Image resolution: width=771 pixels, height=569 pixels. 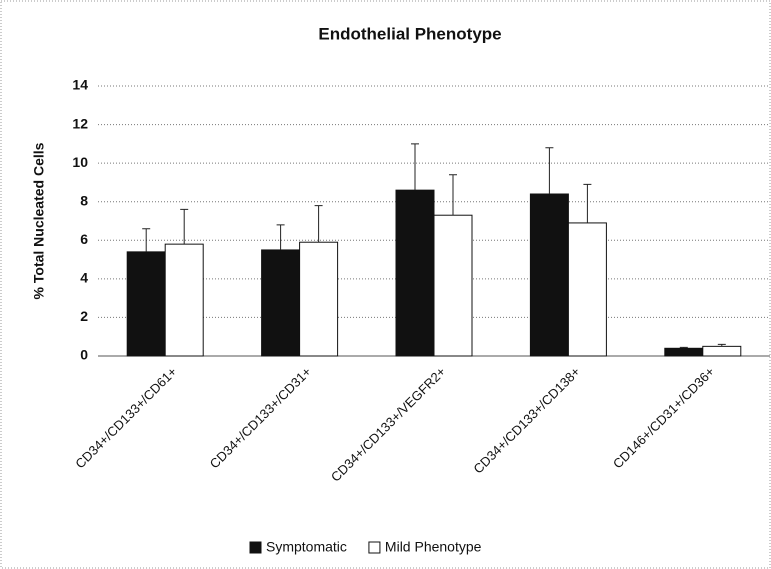 What do you see at coordinates (84, 278) in the screenshot?
I see `y-tick-label: 4` at bounding box center [84, 278].